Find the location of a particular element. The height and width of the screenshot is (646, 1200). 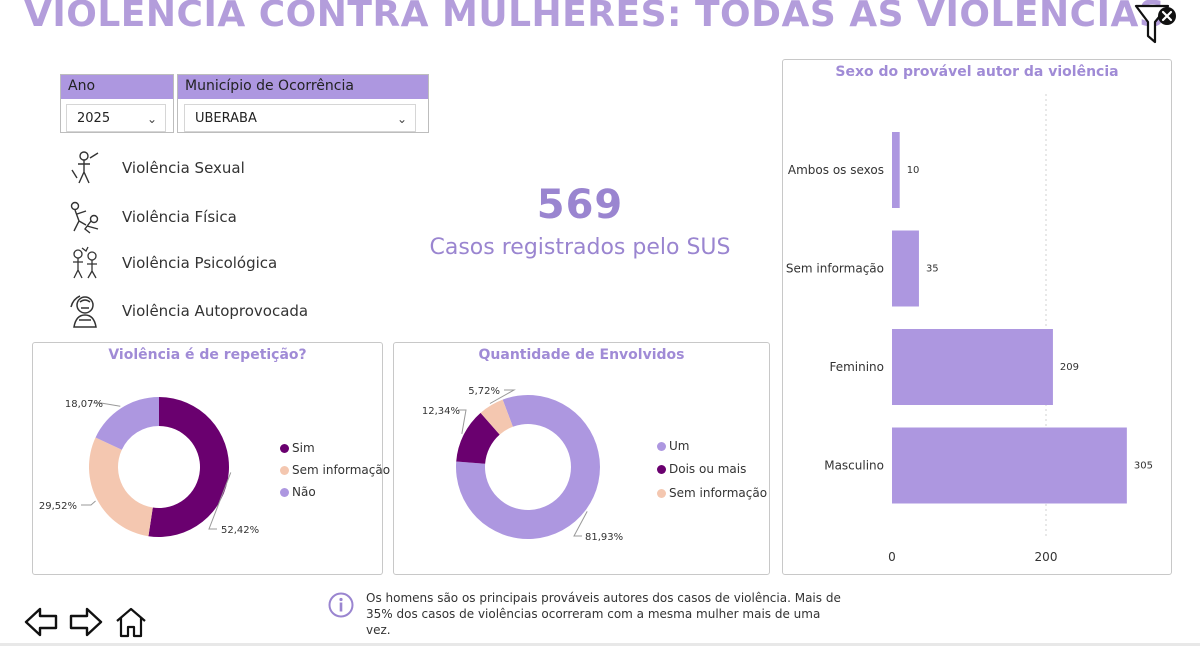

bar-value-label: 35 is located at coordinates (932, 269).